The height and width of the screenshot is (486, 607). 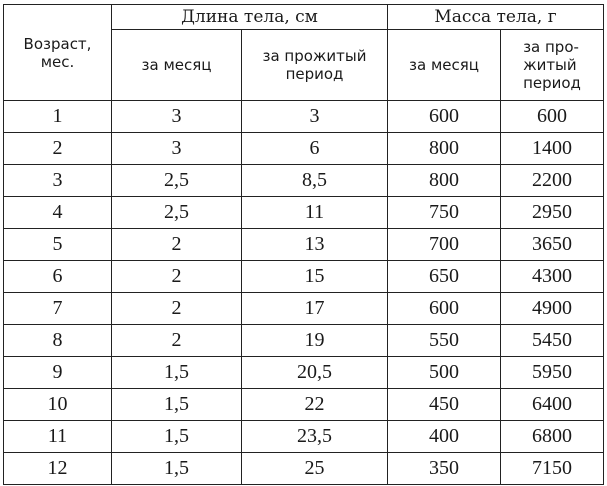 I want to click on table-row: 3 2,5 8,5 800 2200, so click(x=303, y=180).